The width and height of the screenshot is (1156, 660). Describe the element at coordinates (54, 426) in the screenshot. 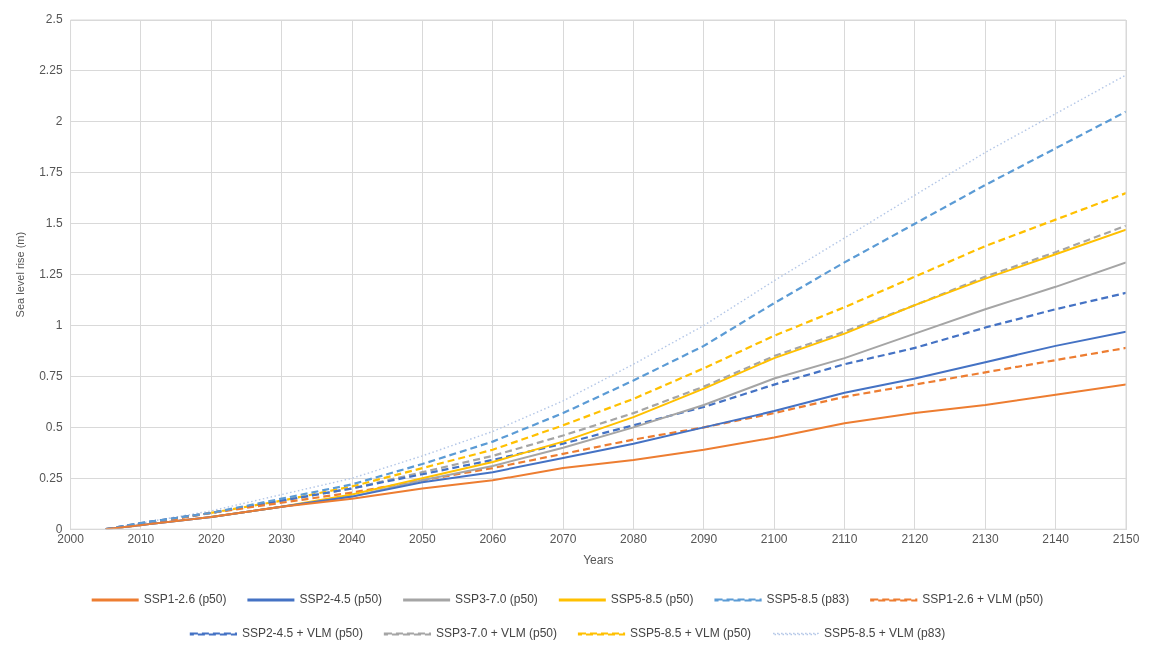

I see `y-tick-label: 0.5` at that location.